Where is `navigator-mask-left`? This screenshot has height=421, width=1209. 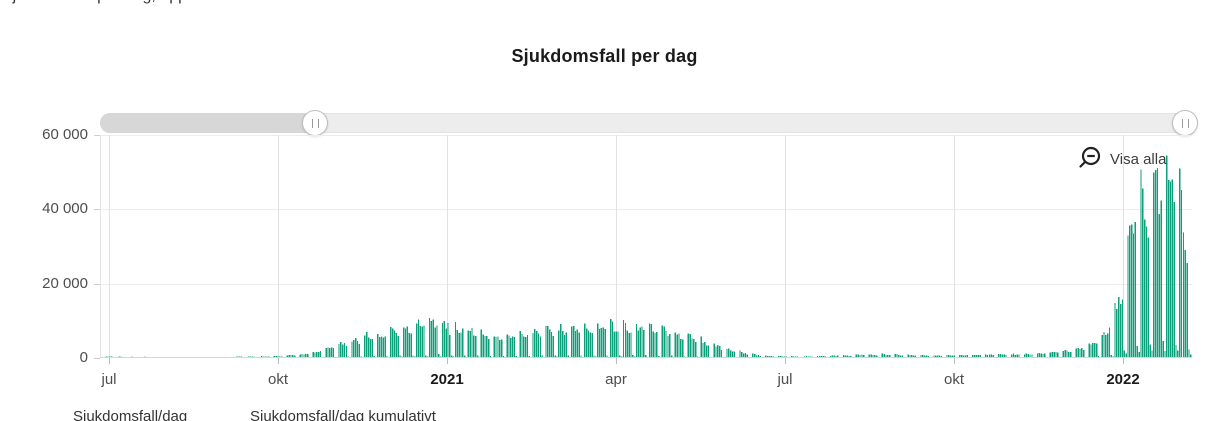 navigator-mask-left is located at coordinates (207, 123).